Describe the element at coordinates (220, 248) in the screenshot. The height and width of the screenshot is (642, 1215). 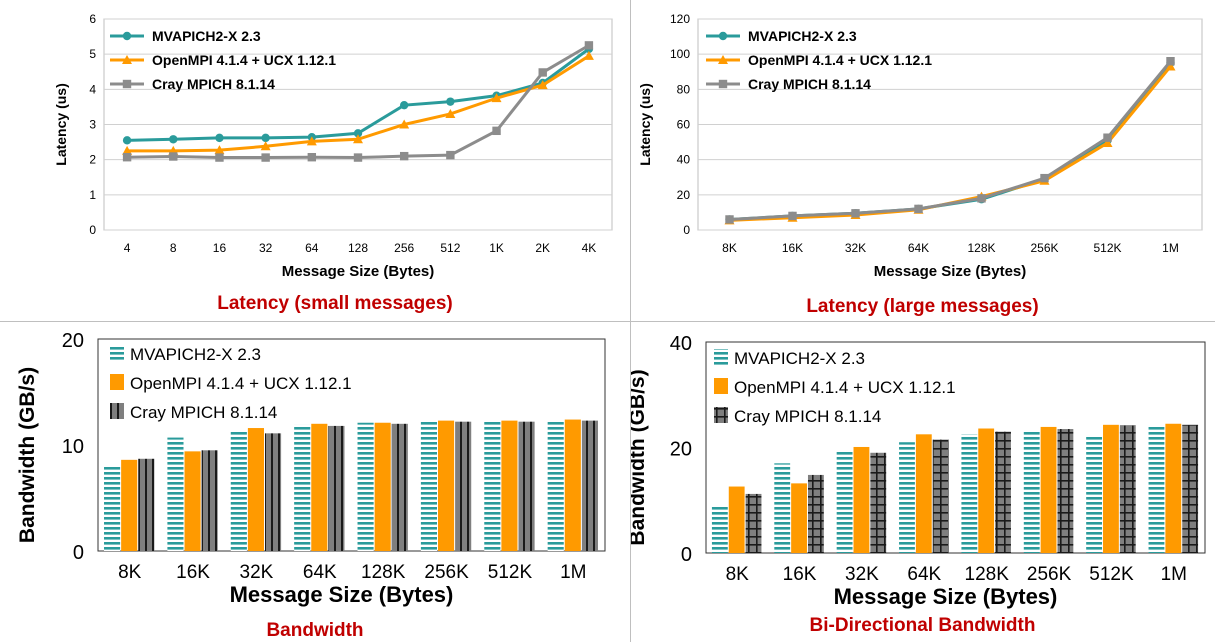
I see `x-tick-label: 16` at that location.